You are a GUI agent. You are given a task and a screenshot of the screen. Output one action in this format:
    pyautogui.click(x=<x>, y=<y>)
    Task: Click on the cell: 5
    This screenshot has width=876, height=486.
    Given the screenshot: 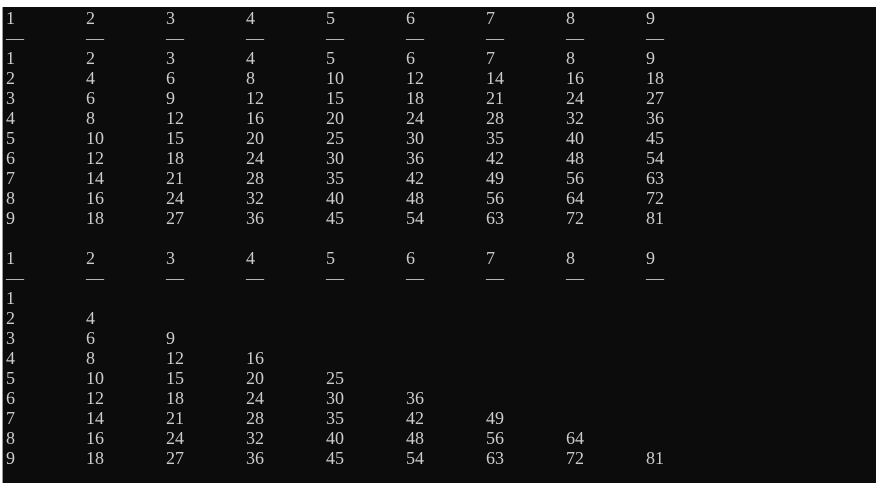 What is the action you would take?
    pyautogui.click(x=330, y=258)
    